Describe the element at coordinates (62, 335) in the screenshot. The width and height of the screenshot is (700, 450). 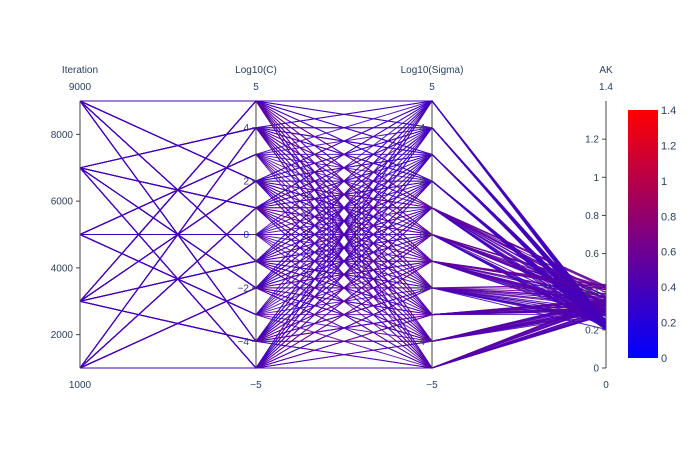
I see `tick-label: 2000` at that location.